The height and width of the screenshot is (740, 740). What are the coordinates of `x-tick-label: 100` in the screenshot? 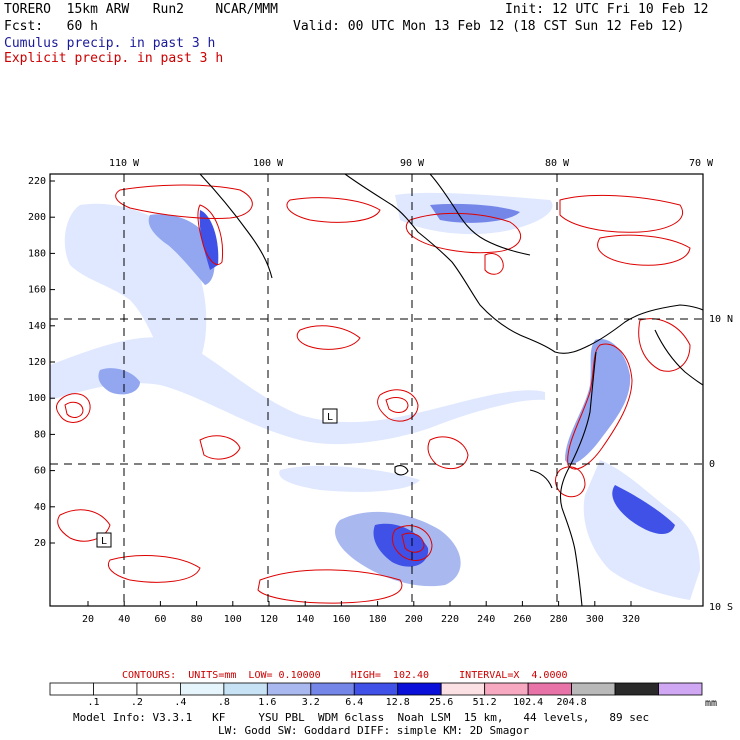 It's located at (233, 619).